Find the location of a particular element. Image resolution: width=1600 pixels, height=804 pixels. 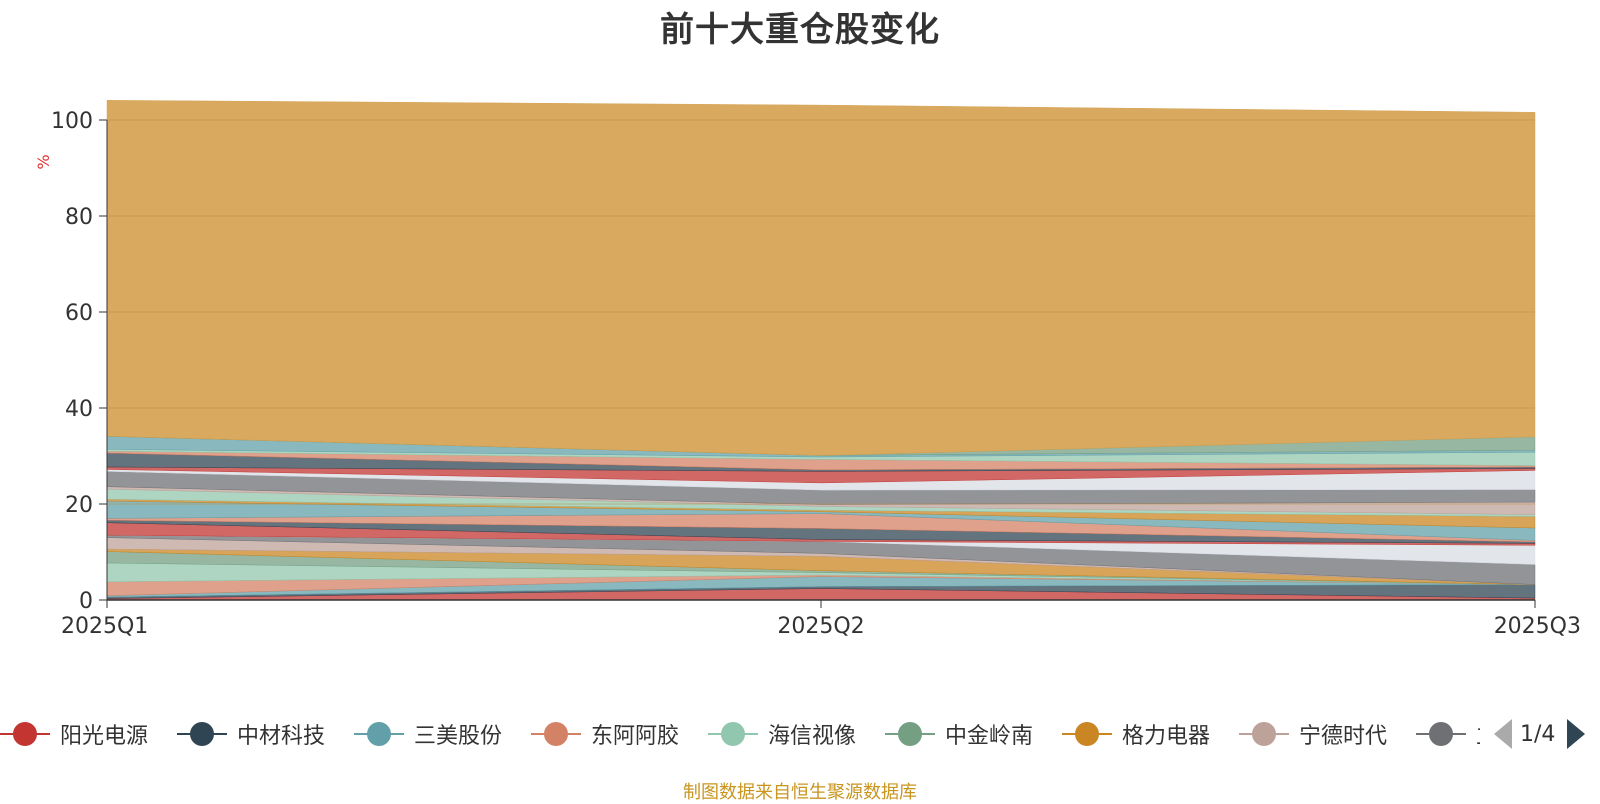

y-tick-label: 60 is located at coordinates (79, 313).